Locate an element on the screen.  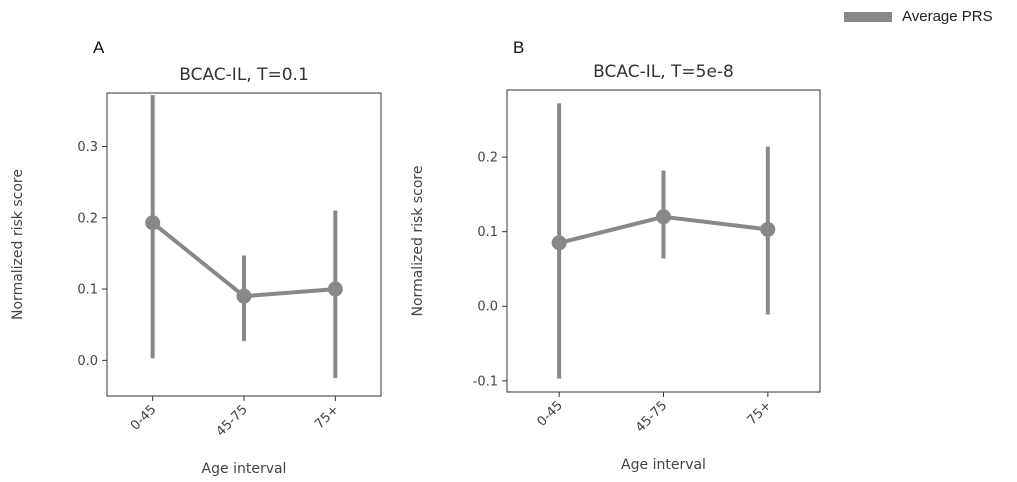
chart1-title: BCAC-IL, T=0.1 is located at coordinates (244, 75).